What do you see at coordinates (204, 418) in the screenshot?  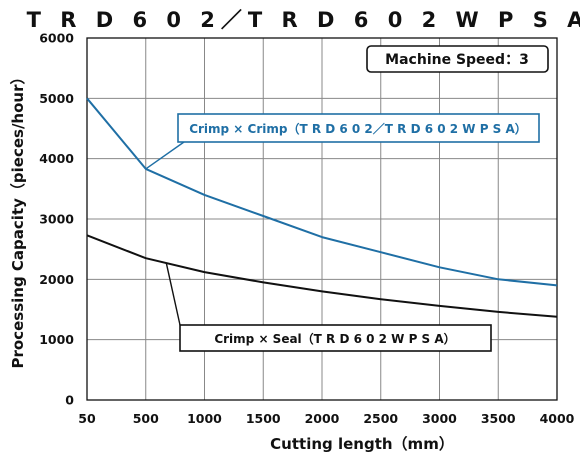 I see `x-tick-label: 1000` at bounding box center [204, 418].